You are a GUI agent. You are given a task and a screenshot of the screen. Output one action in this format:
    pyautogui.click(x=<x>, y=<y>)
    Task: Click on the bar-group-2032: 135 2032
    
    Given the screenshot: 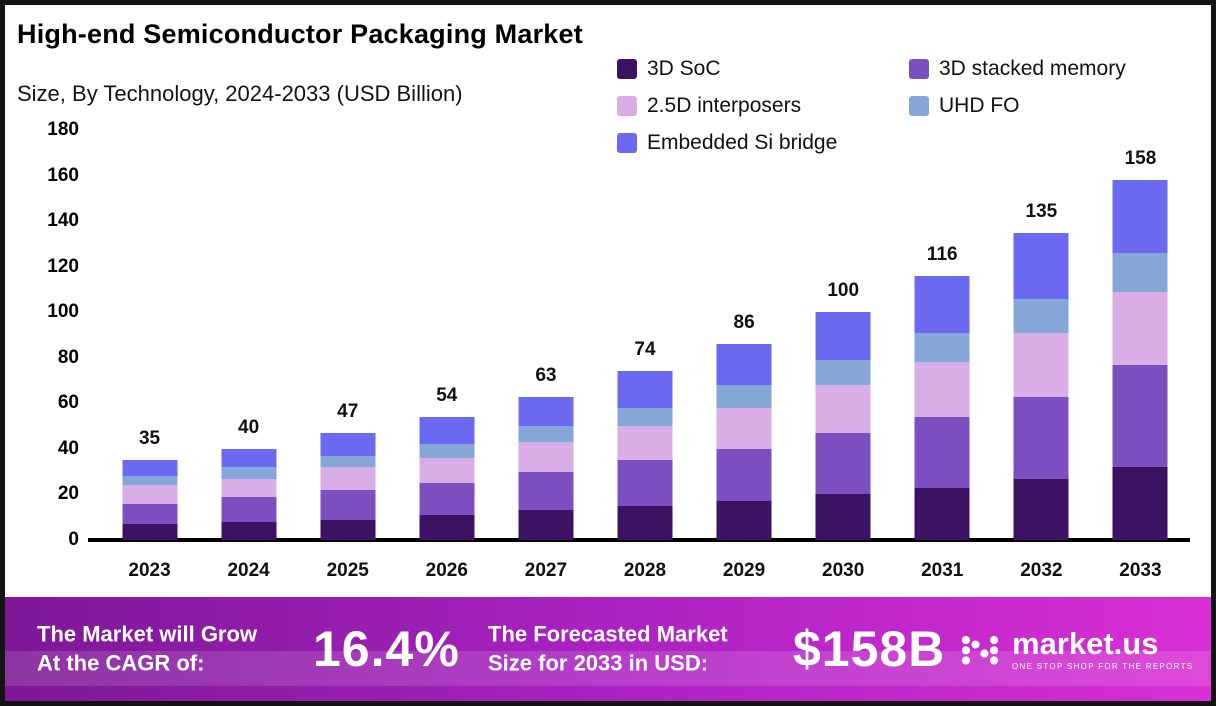 What is the action you would take?
    pyautogui.click(x=1041, y=355)
    